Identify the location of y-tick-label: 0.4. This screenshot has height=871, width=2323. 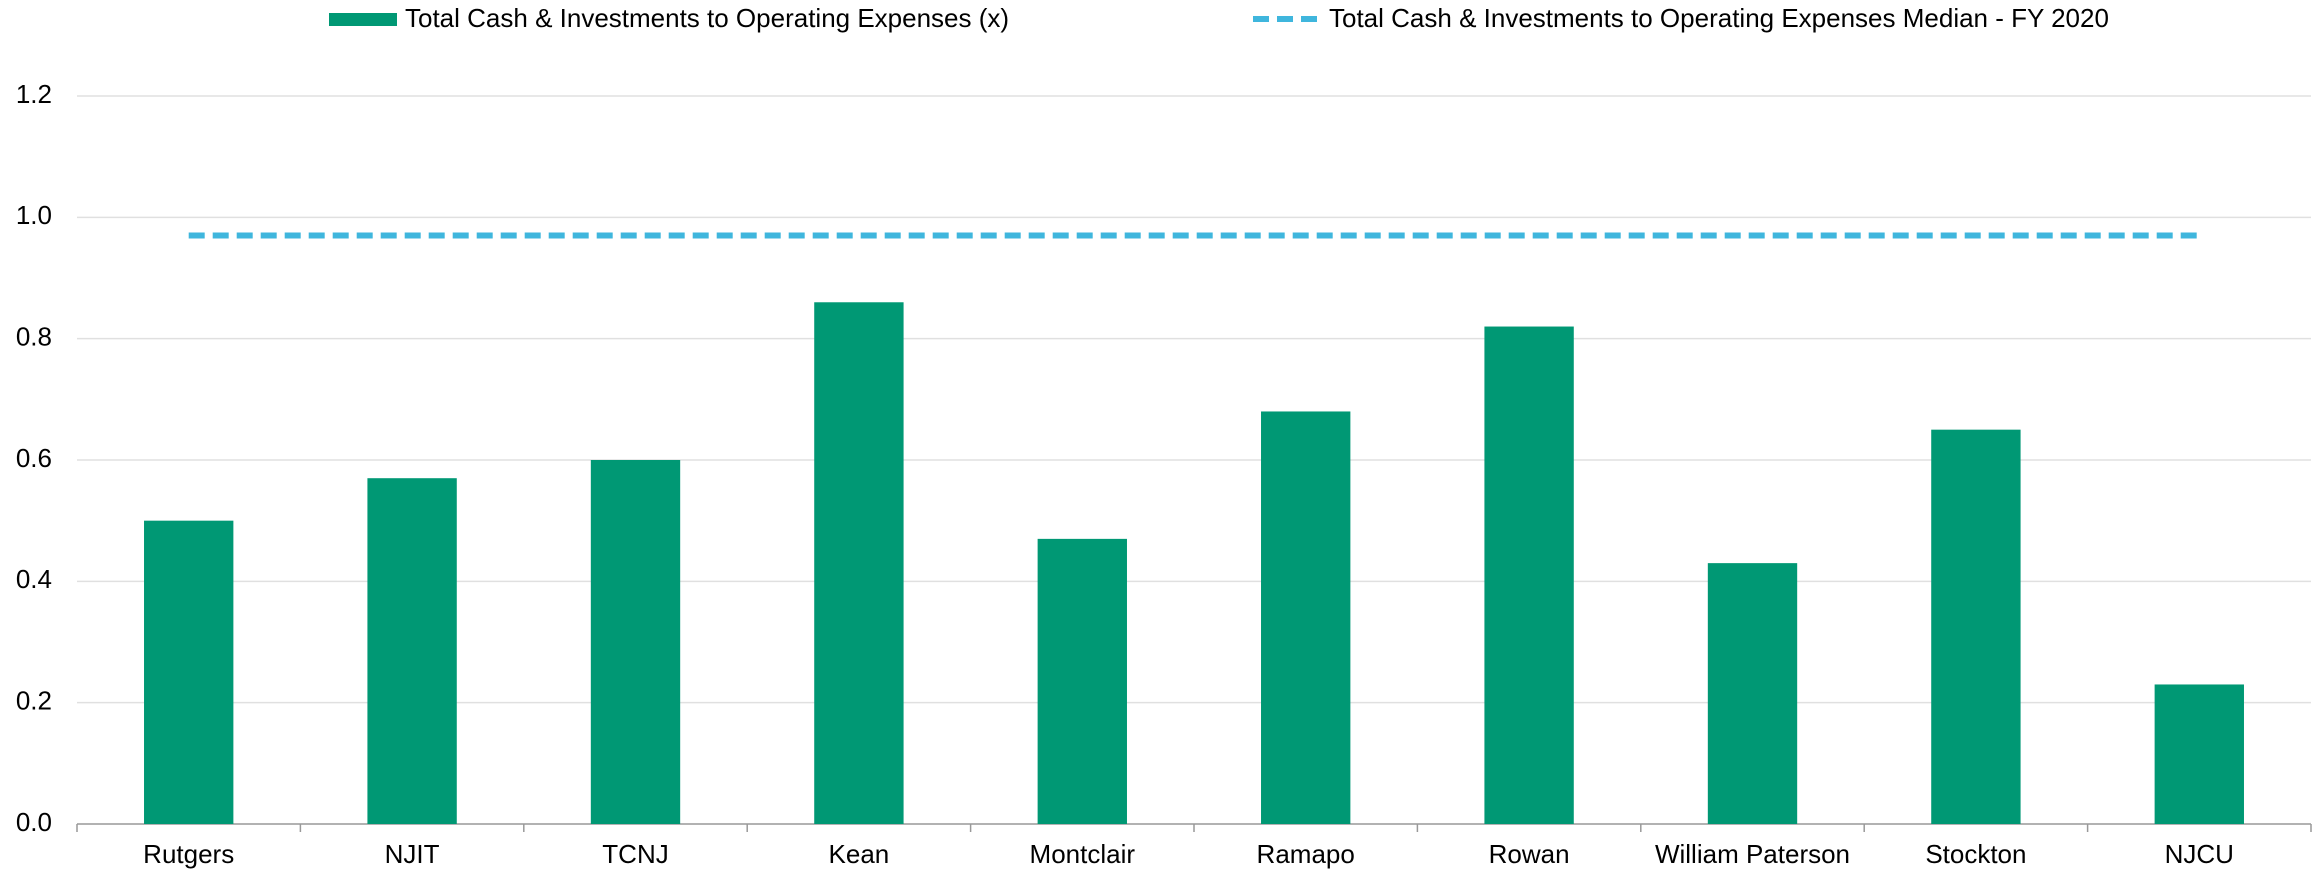
(34, 579).